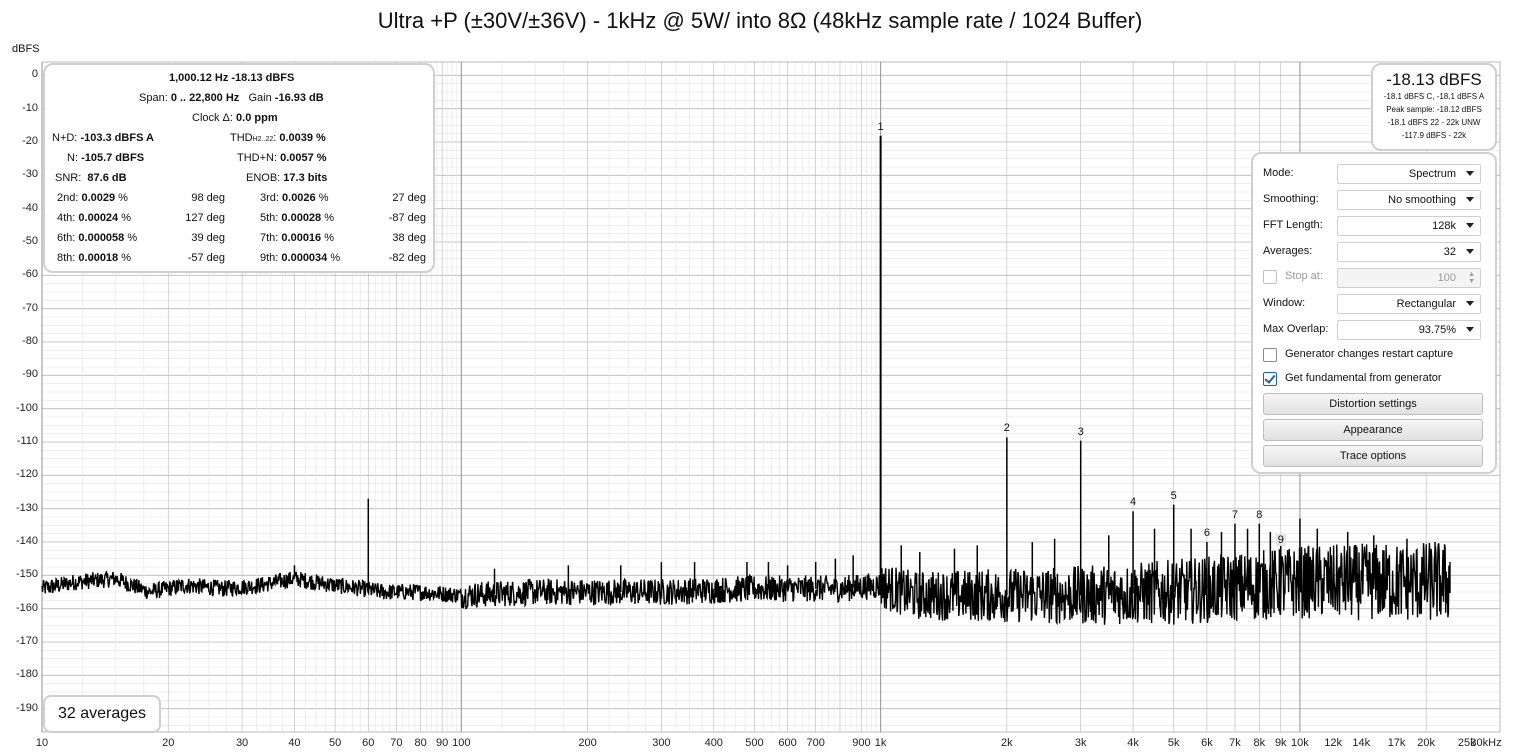 This screenshot has height=756, width=1520. I want to click on x-tick-label: 60, so click(368, 743).